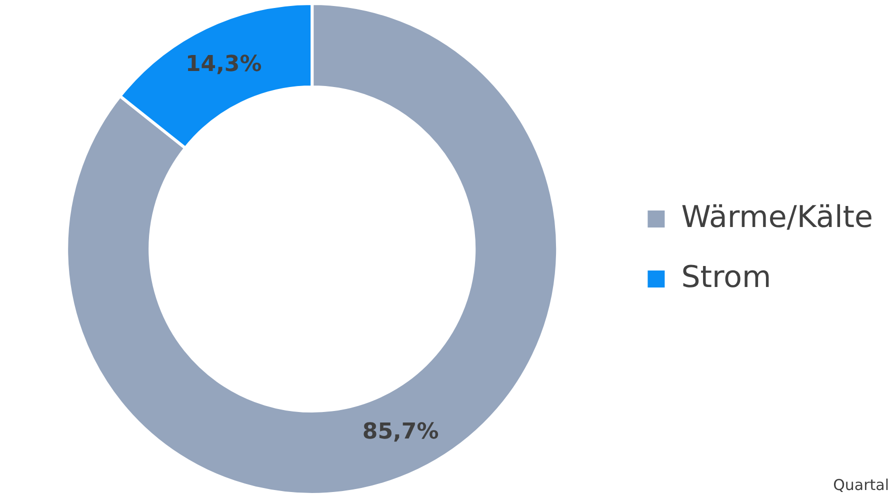 Image resolution: width=893 pixels, height=498 pixels. I want to click on text: Quartal, so click(861, 485).